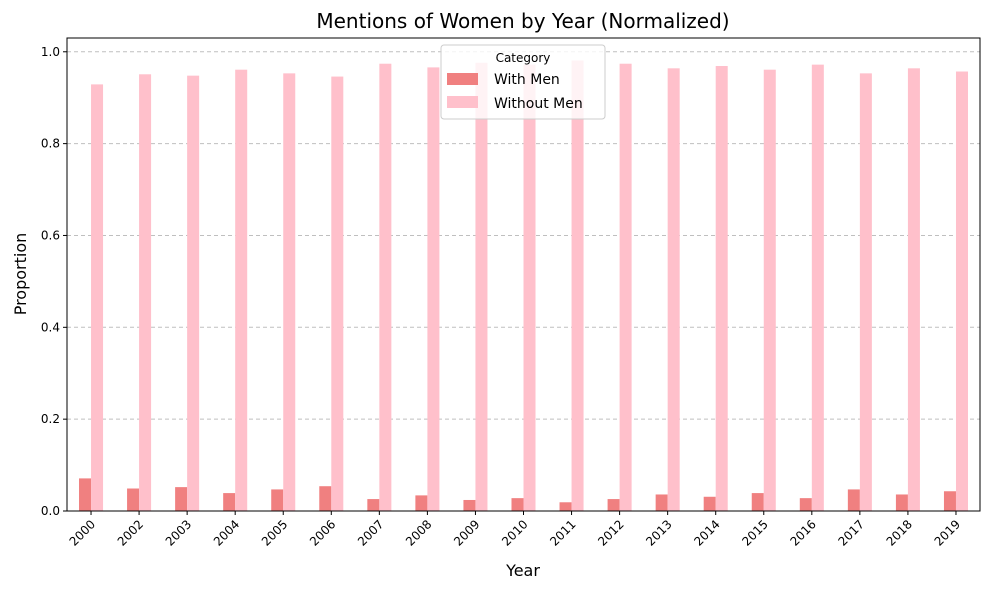 The height and width of the screenshot is (594, 989). Describe the element at coordinates (50, 144) in the screenshot. I see `y-tick-label: 0.8` at that location.